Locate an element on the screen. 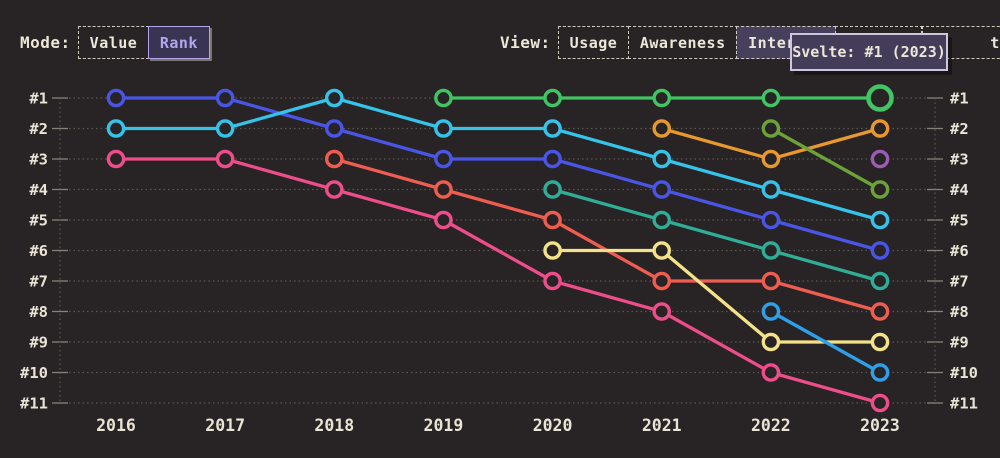 This screenshot has width=1000, height=458. point-cyan-2020 is located at coordinates (552, 128).